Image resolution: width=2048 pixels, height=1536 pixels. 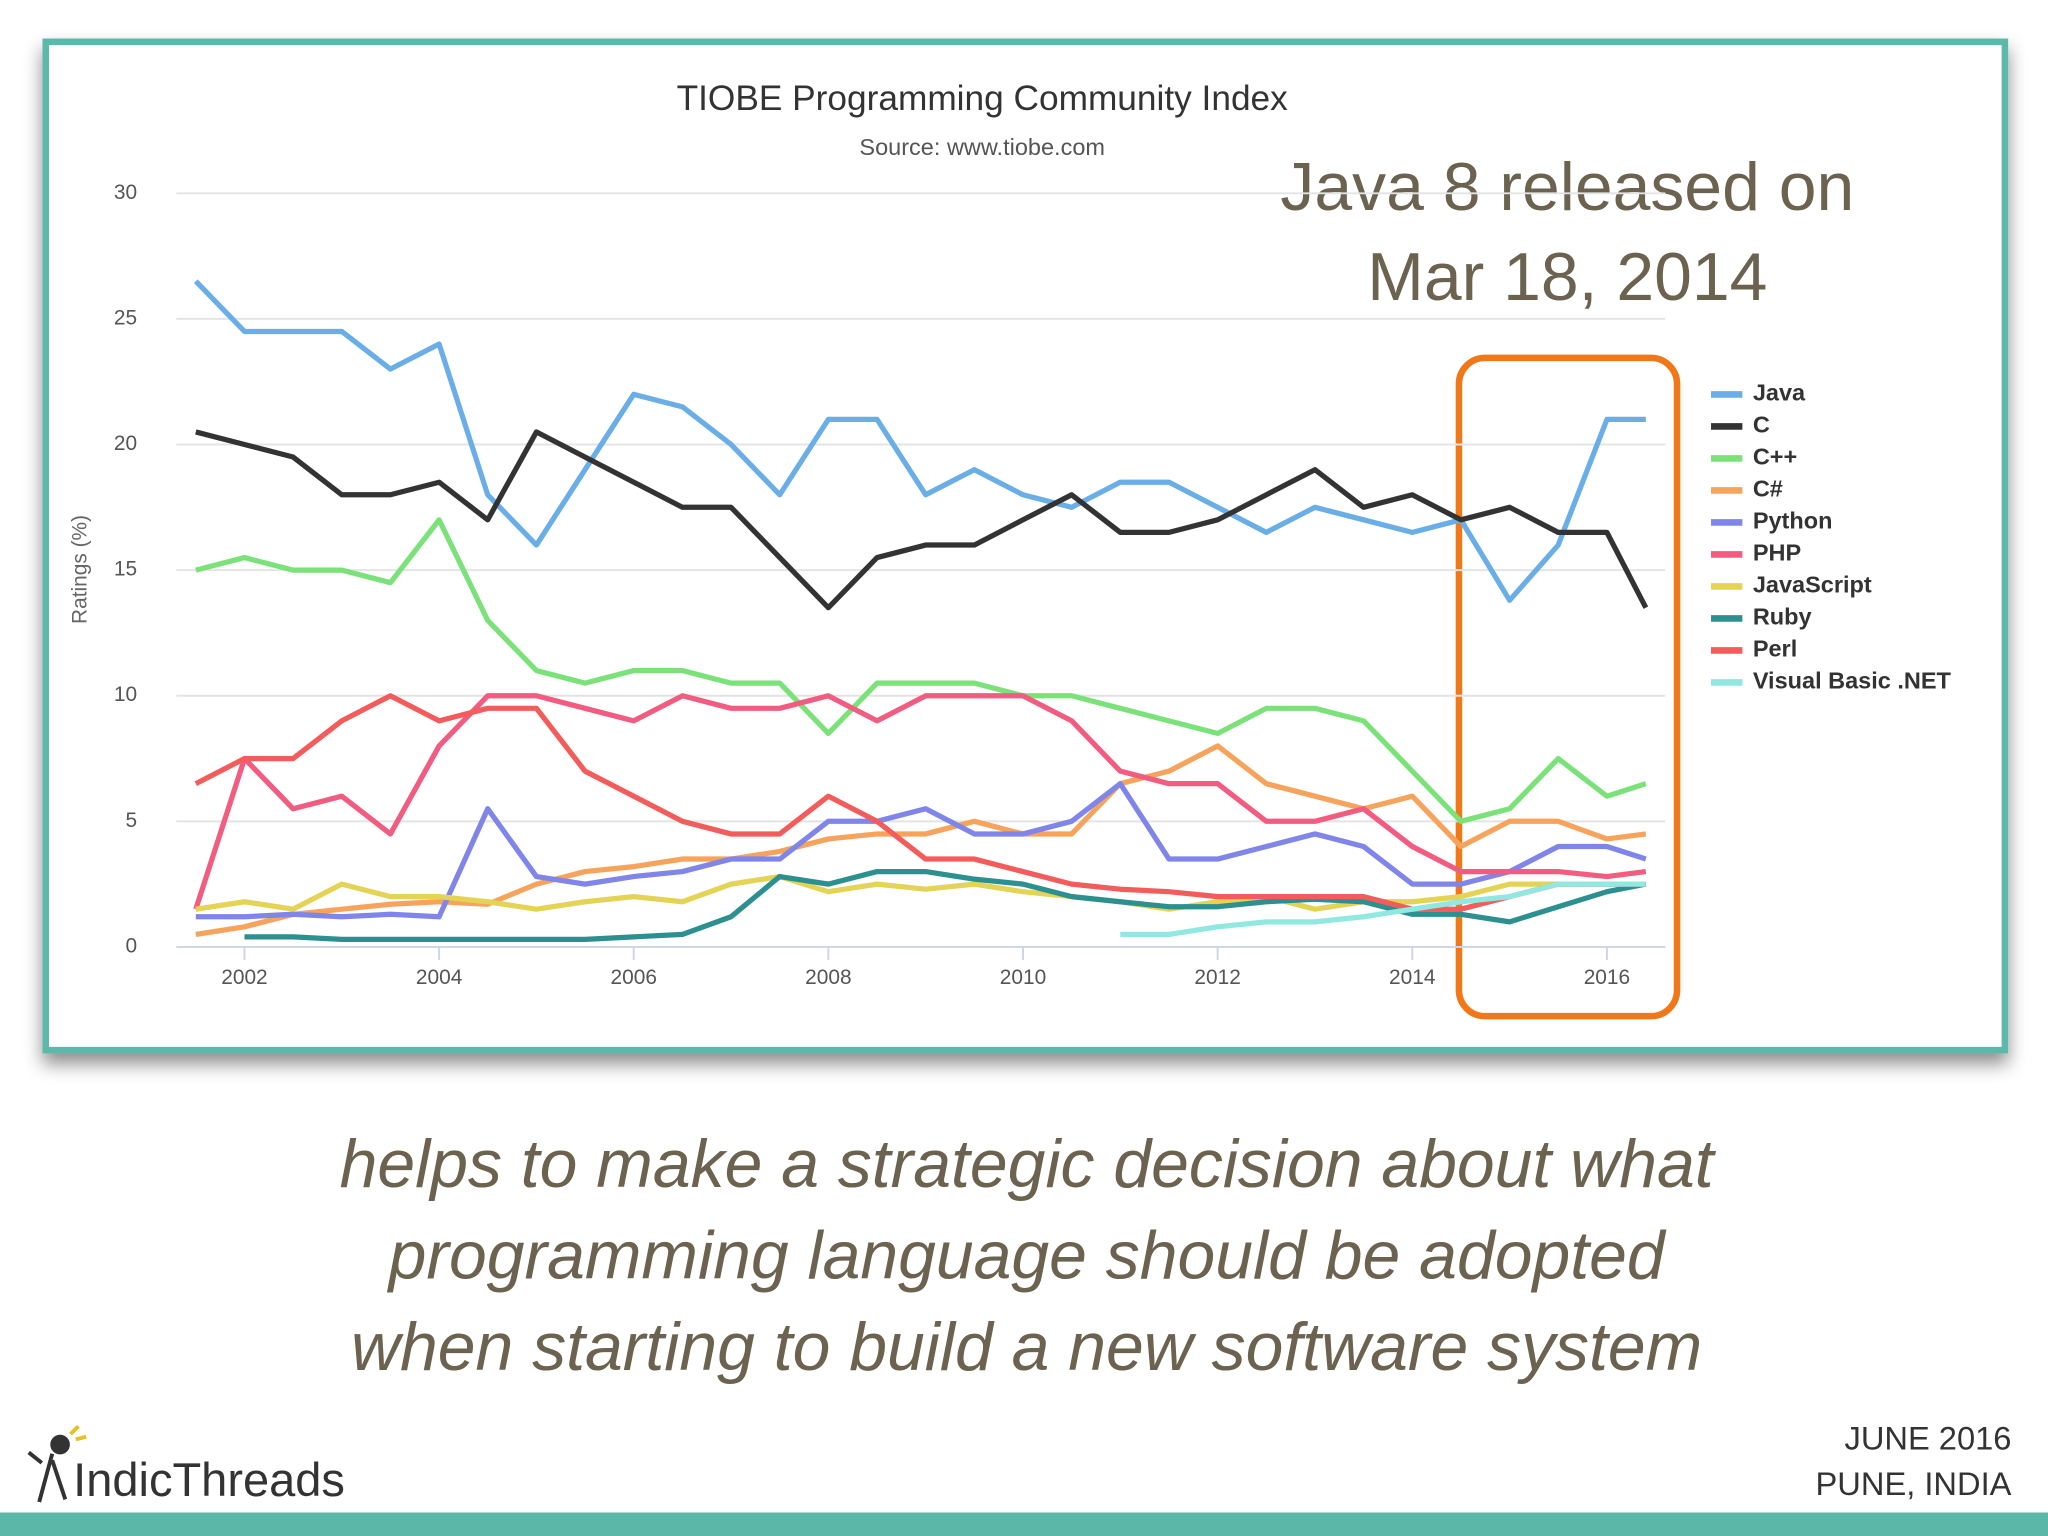 What do you see at coordinates (125, 443) in the screenshot?
I see `y-tick-label: 20` at bounding box center [125, 443].